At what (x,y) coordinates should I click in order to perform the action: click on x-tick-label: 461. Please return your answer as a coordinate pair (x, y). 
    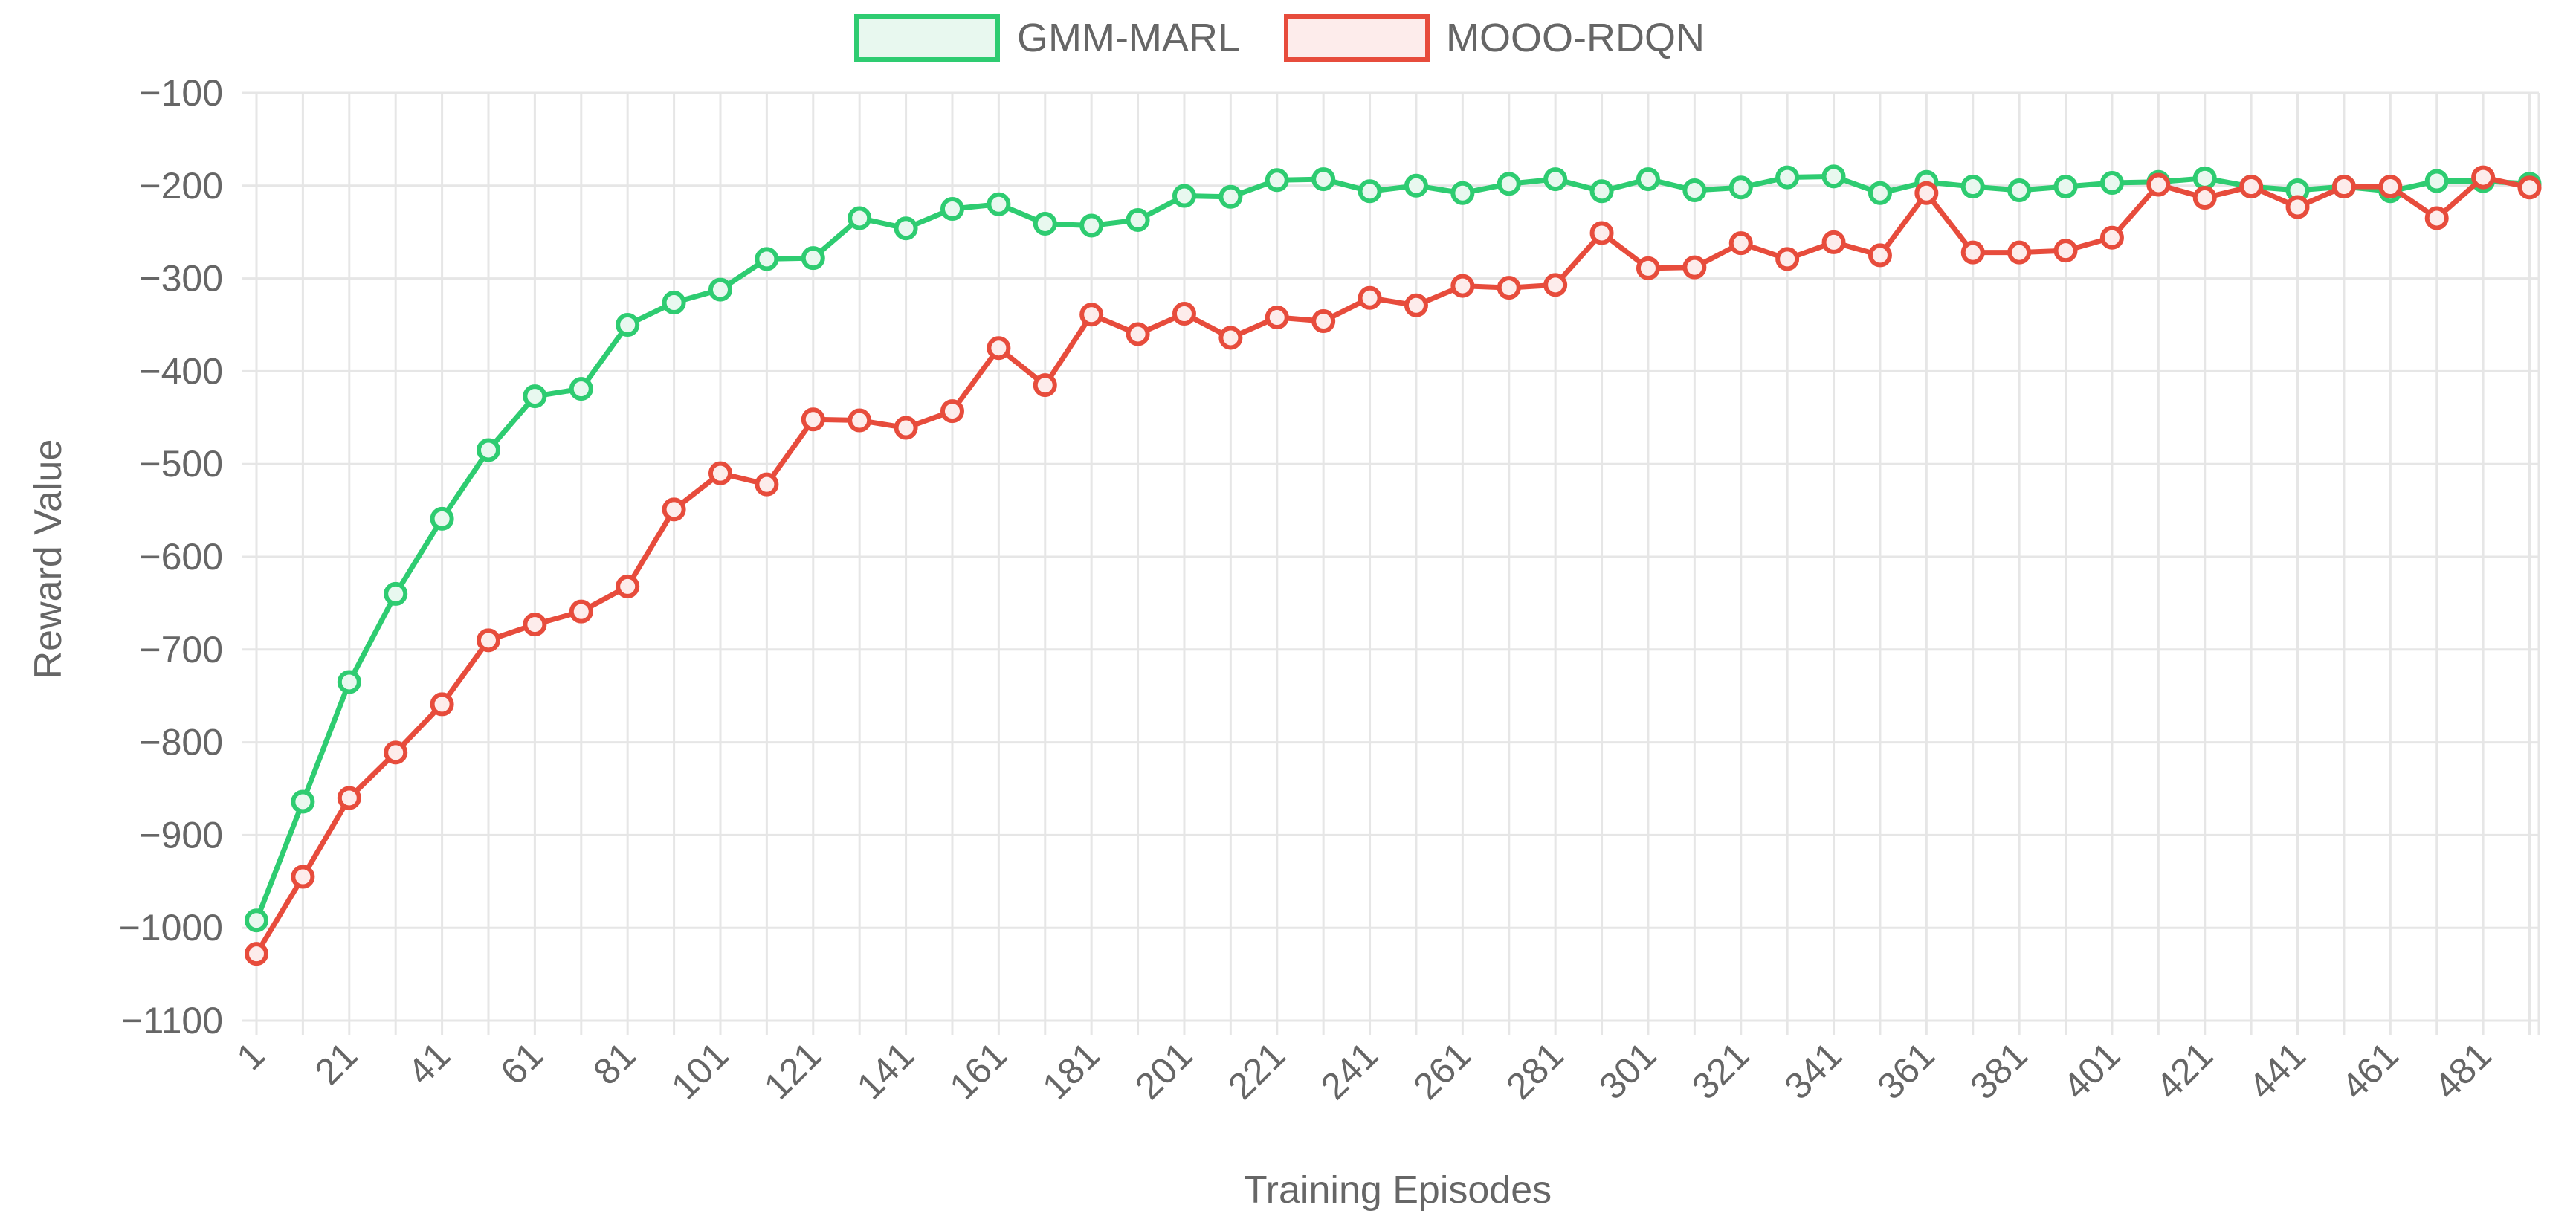
    Looking at the image, I should click on (2370, 1071).